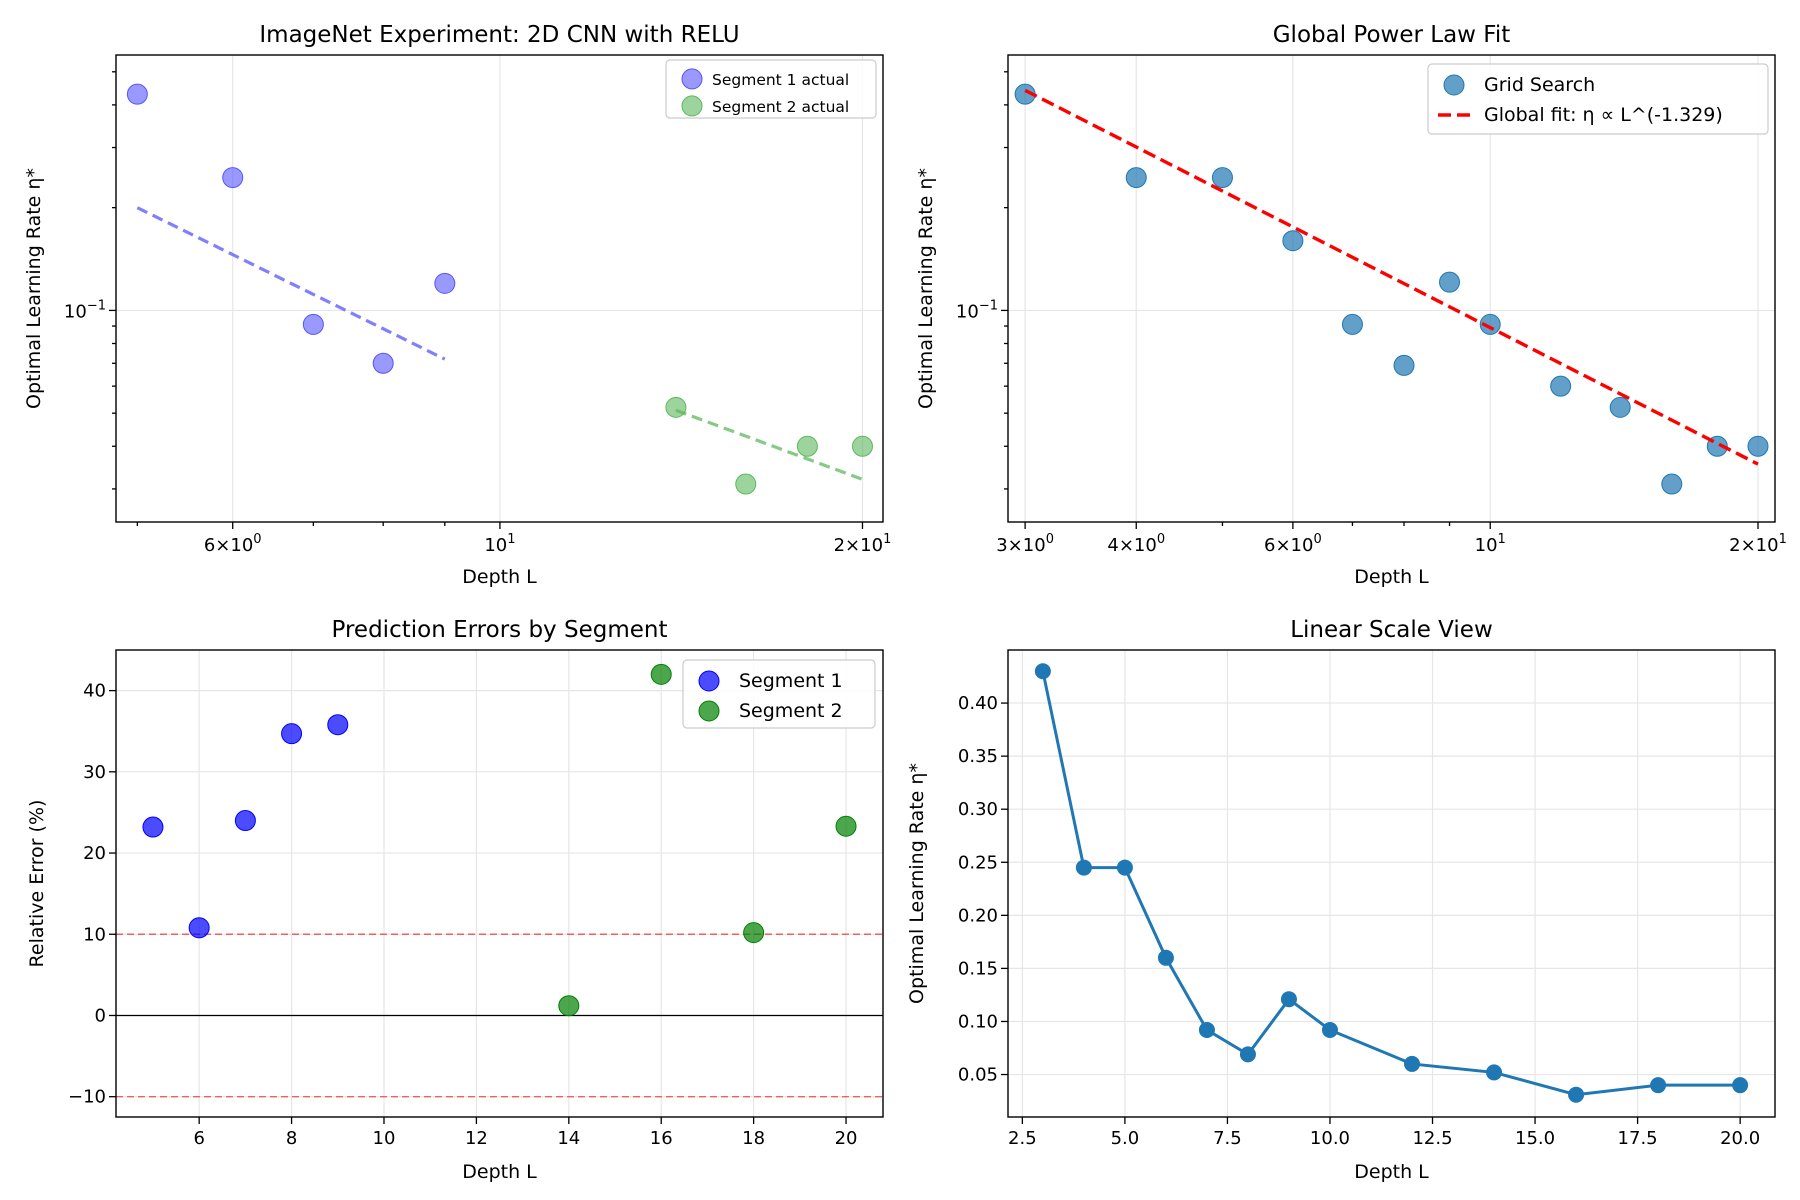 The height and width of the screenshot is (1200, 1800). Describe the element at coordinates (978, 809) in the screenshot. I see `y-tick-label: 0.30` at that location.